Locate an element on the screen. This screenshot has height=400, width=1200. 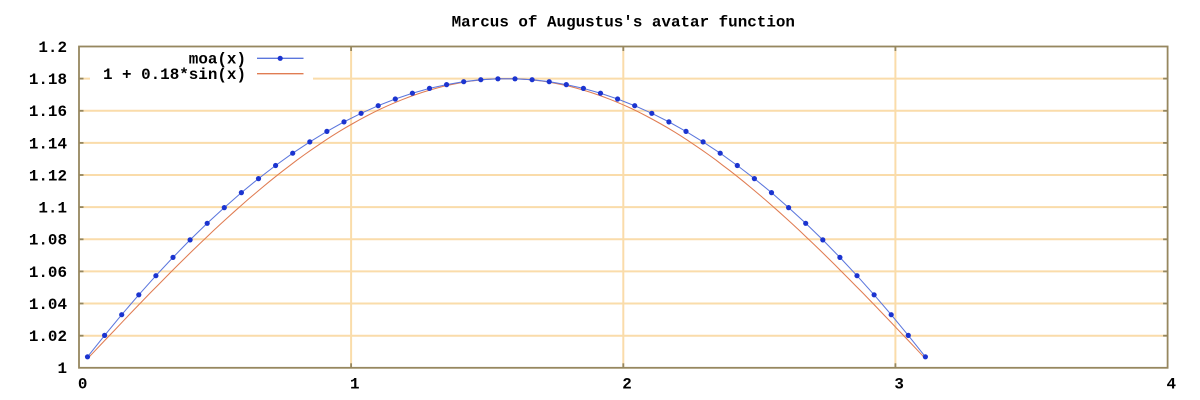
svg-text: 3 is located at coordinates (899, 384).